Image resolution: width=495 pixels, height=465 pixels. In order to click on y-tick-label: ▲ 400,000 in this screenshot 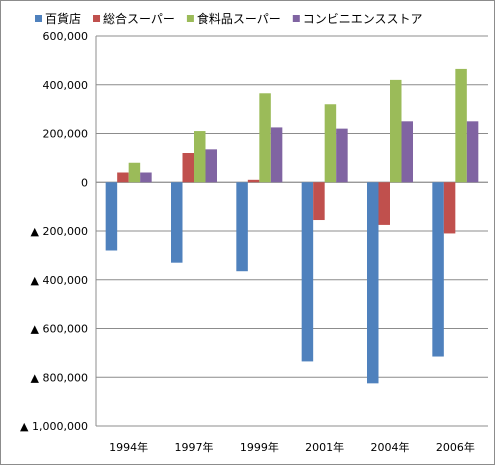, I will do `click(59, 280)`.